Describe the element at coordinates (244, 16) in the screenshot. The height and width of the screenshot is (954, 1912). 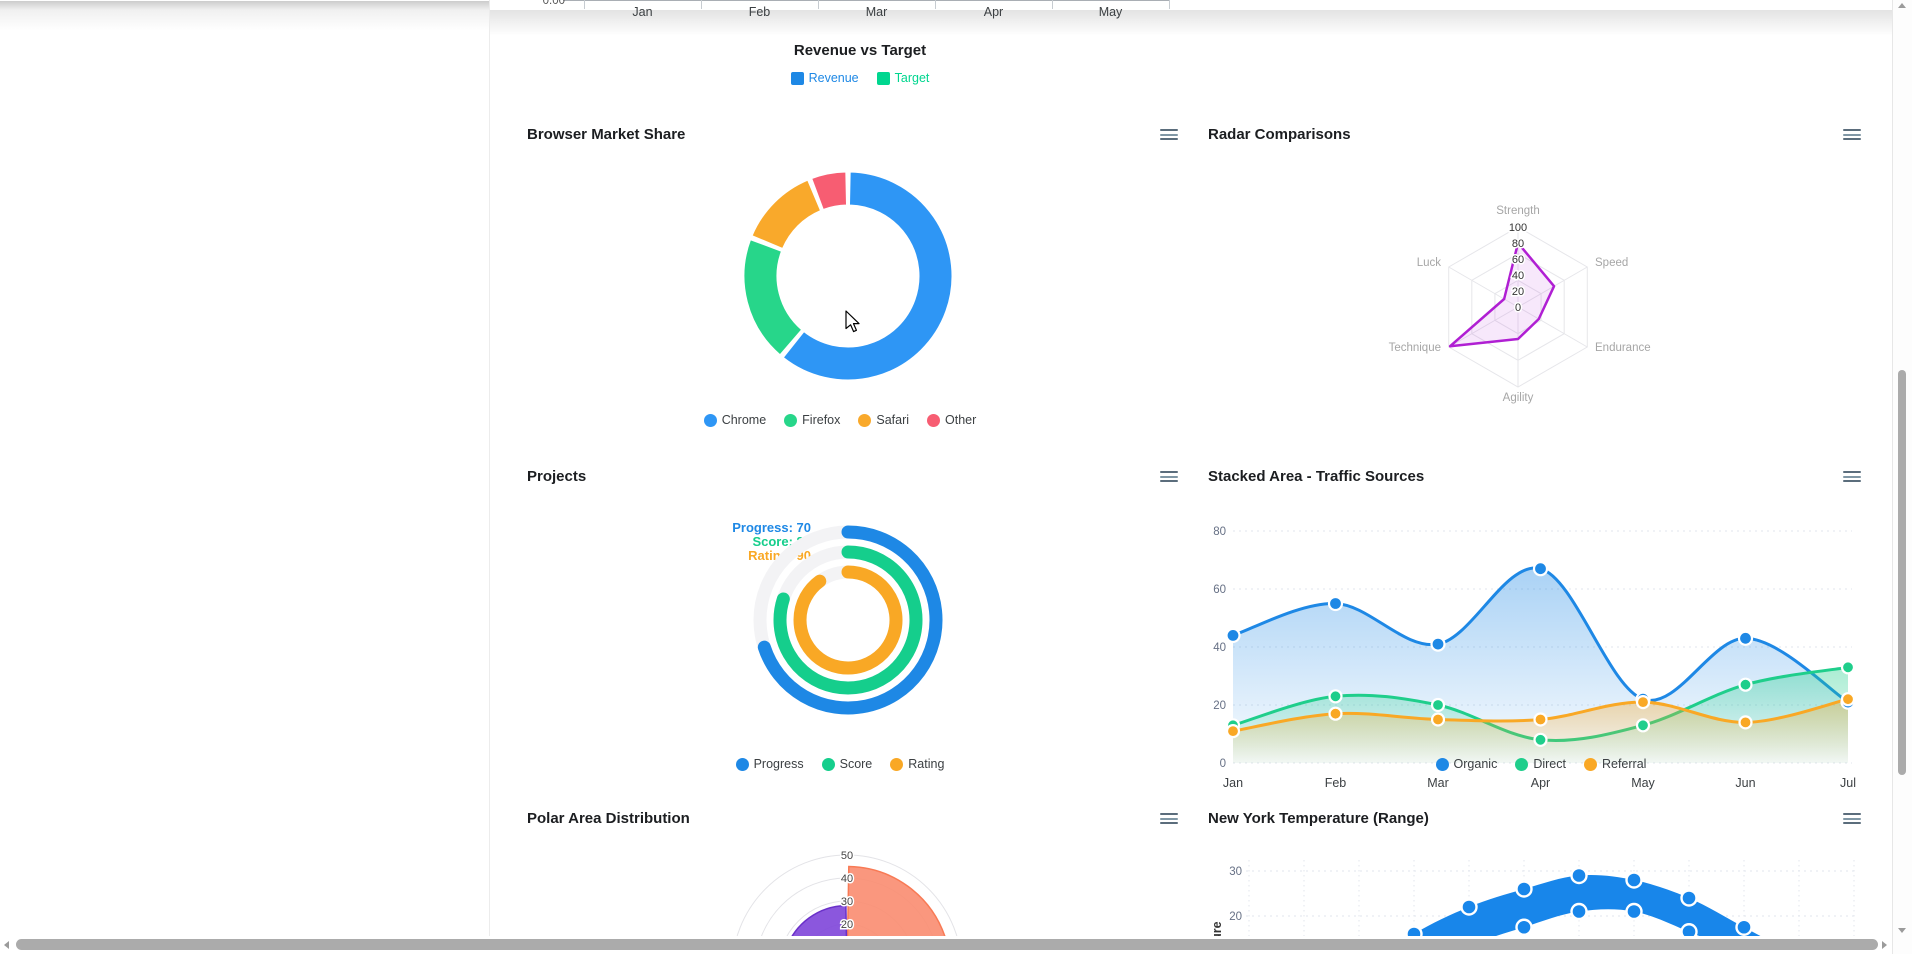
I see `top-shadow-left` at that location.